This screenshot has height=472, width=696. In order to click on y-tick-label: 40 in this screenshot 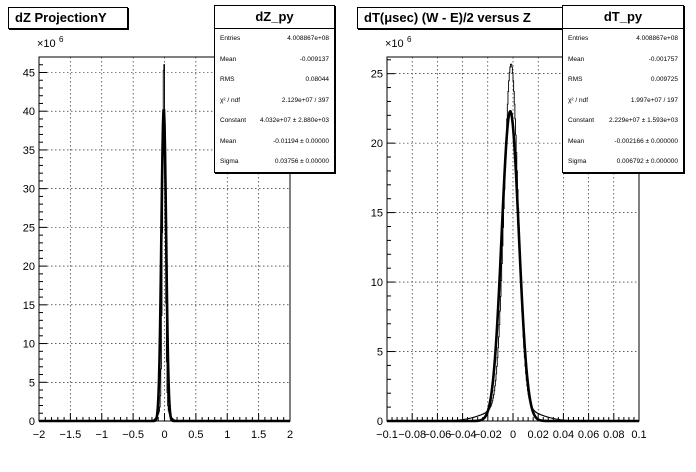, I will do `click(29, 112)`.